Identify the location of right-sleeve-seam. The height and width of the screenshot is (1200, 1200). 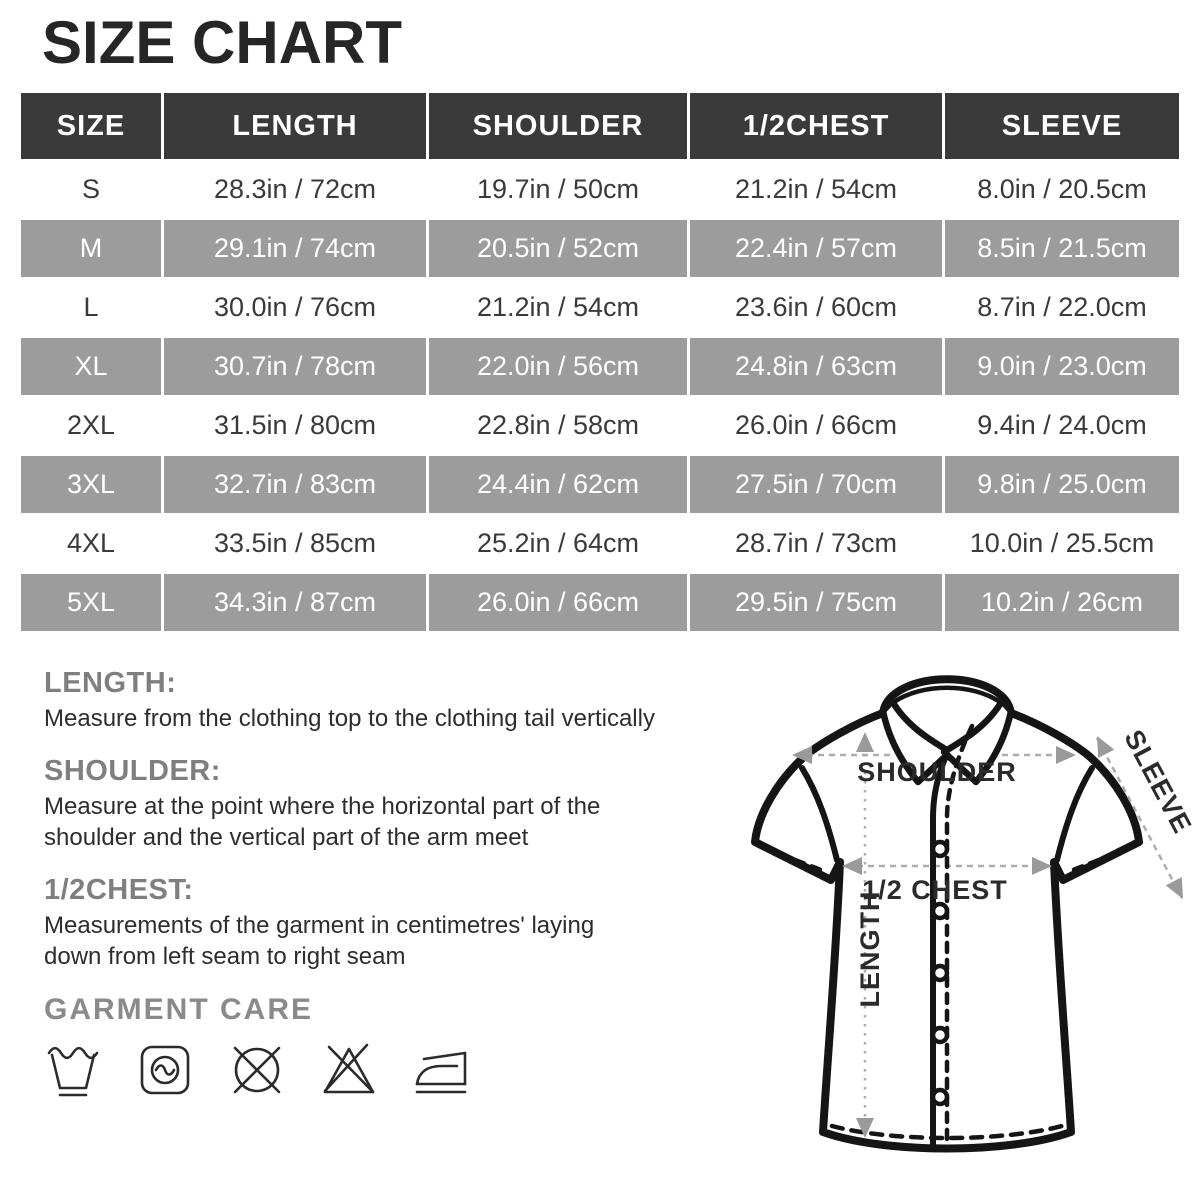
(1074, 814).